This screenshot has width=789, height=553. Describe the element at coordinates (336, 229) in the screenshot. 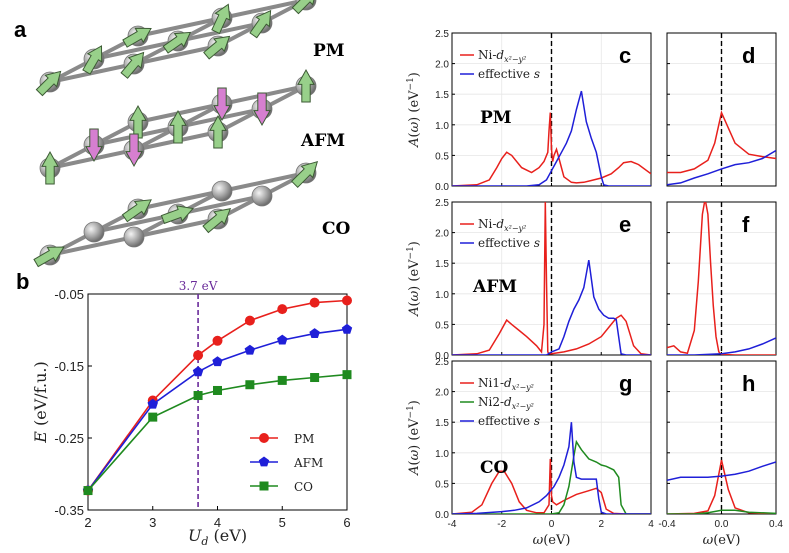

I see `lattice-label-co: CO` at that location.